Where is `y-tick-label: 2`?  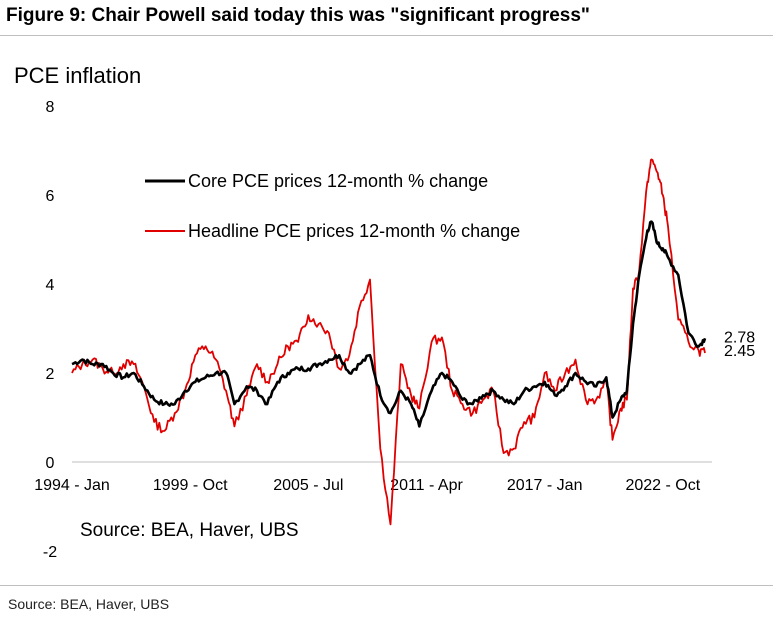
y-tick-label: 2 is located at coordinates (50, 374).